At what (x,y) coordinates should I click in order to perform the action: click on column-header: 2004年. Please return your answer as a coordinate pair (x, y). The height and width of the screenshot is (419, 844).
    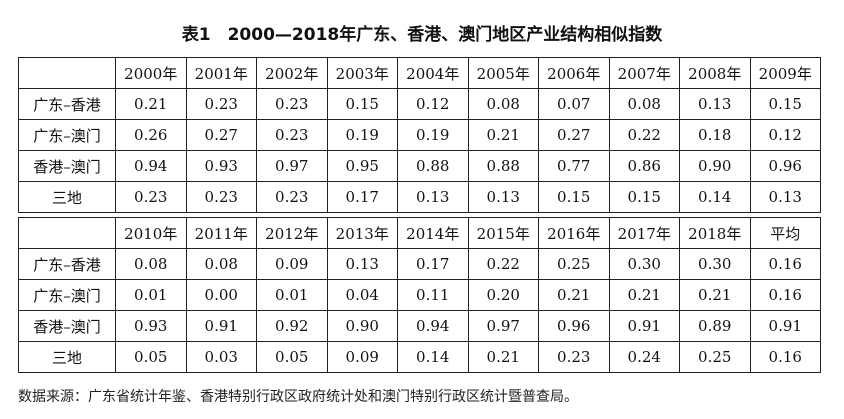
    Looking at the image, I should click on (433, 73).